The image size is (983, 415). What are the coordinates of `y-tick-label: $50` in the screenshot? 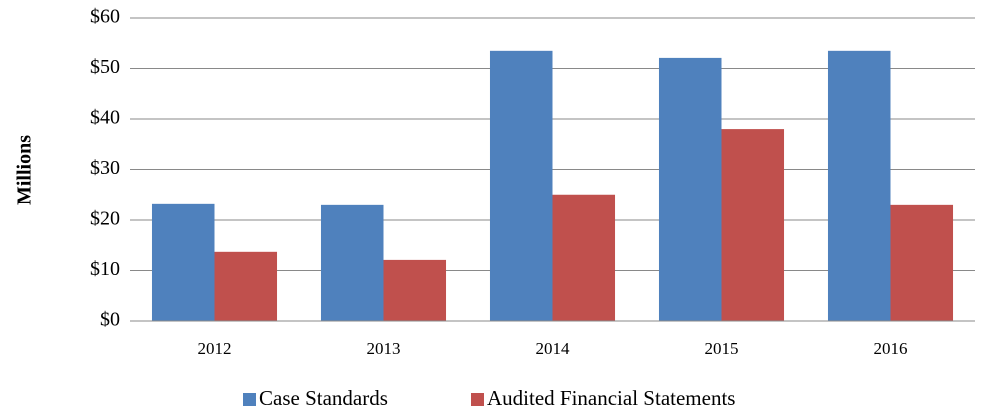 It's located at (105, 67).